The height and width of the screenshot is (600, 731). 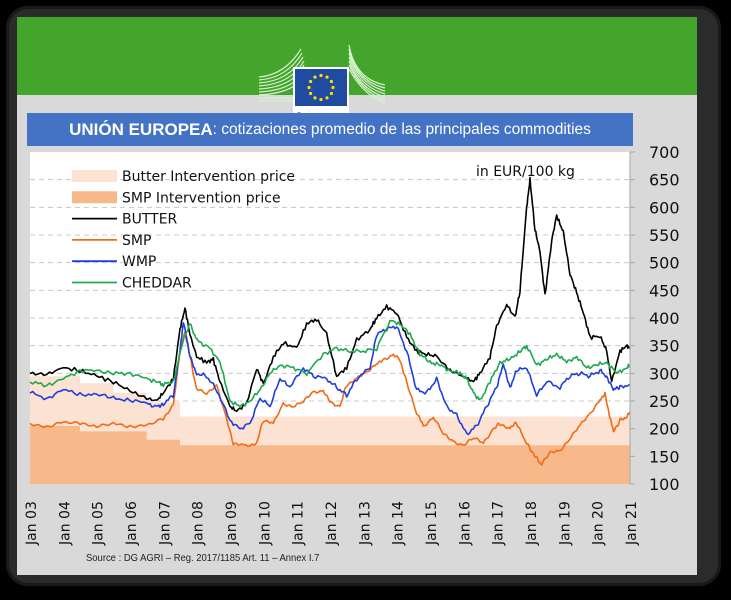 I want to click on x-tick-label: Jan 03, so click(x=32, y=523).